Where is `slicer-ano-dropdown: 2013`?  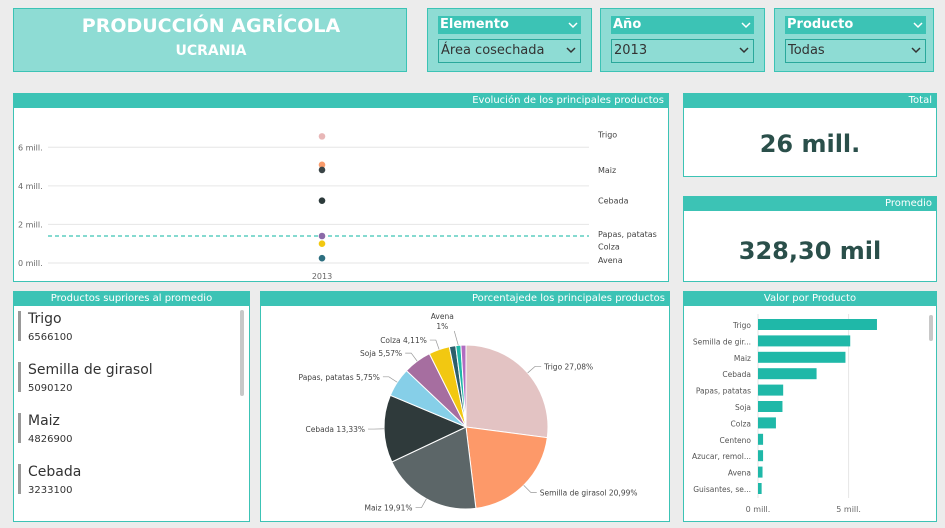 slicer-ano-dropdown: 2013 is located at coordinates (682, 51).